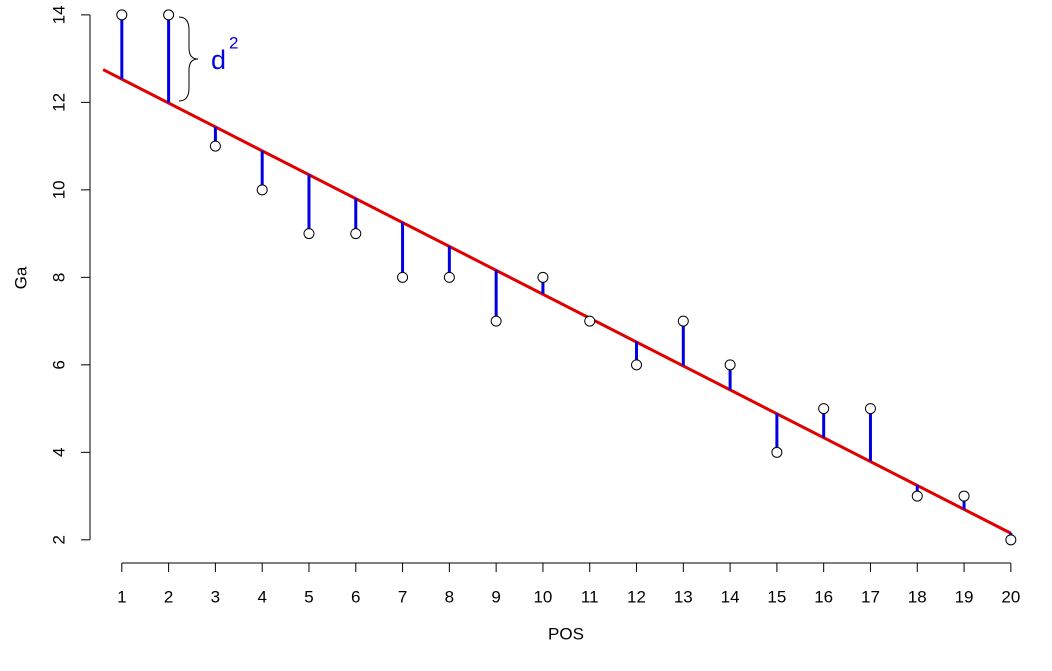  Describe the element at coordinates (58, 277) in the screenshot. I see `y-tick-label: 8` at that location.